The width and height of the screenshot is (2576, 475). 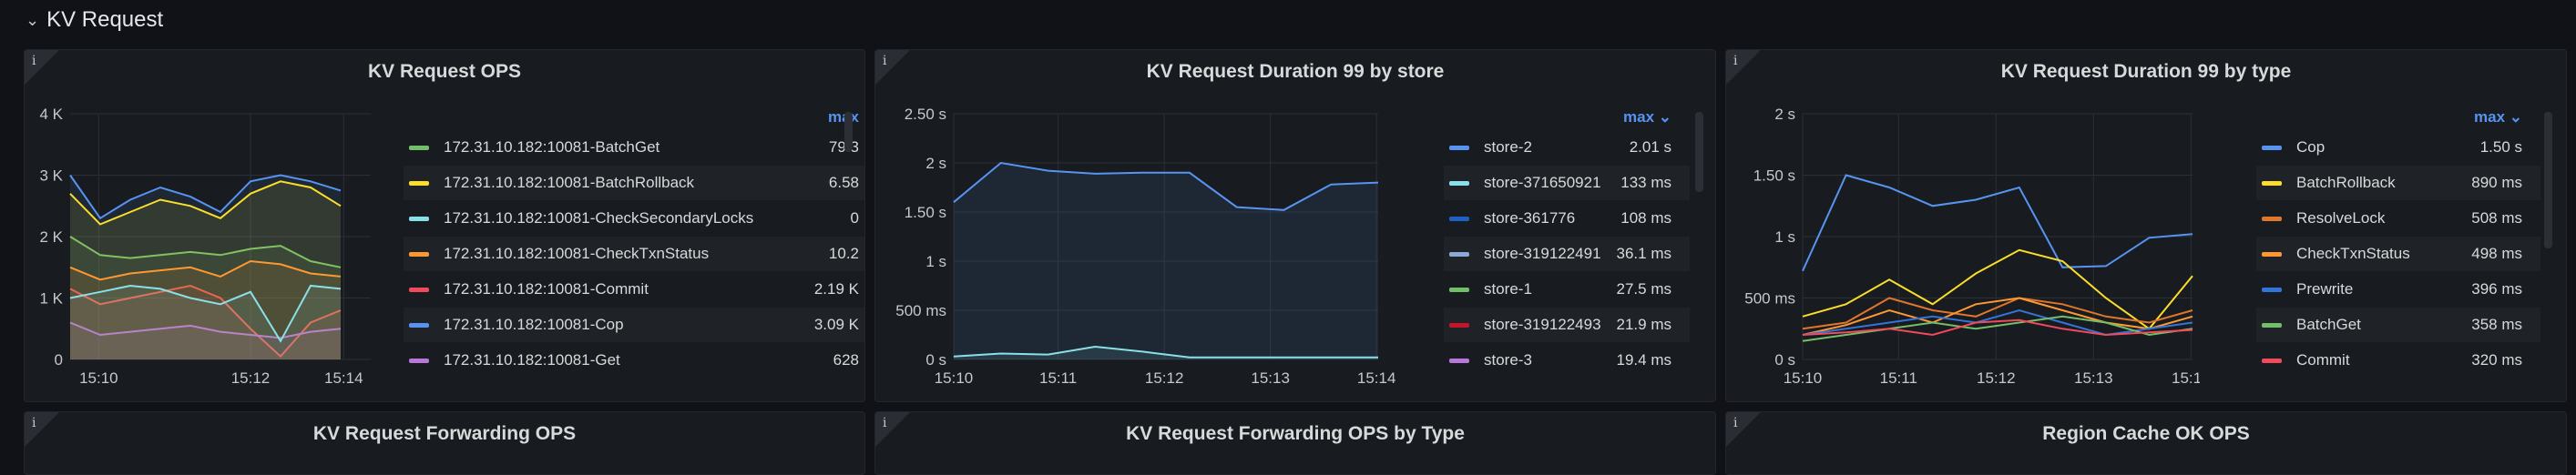 What do you see at coordinates (2323, 360) in the screenshot?
I see `legend-item-name: Commit` at bounding box center [2323, 360].